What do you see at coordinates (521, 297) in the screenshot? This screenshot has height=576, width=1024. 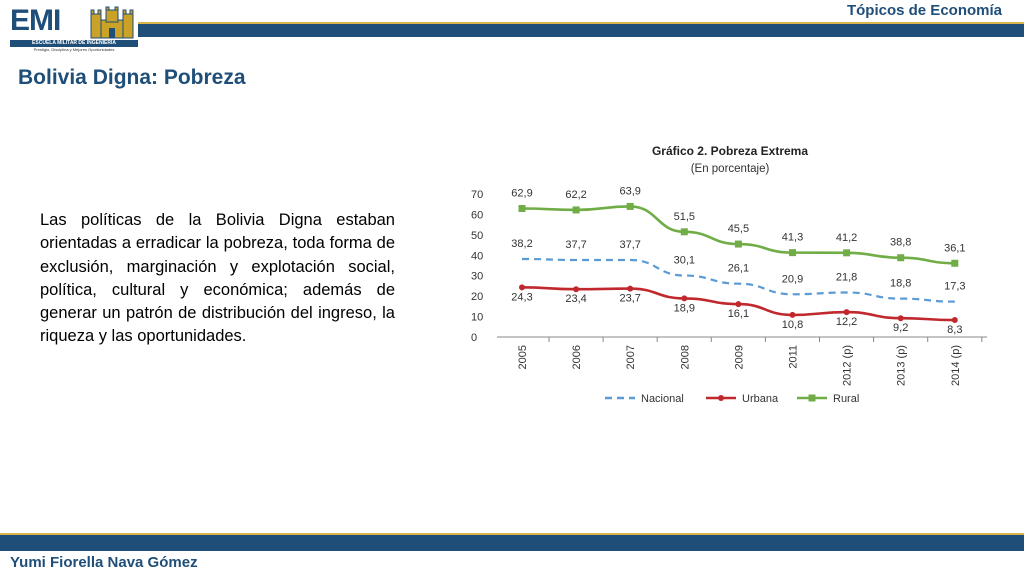 I see `data-label: 24,3` at bounding box center [521, 297].